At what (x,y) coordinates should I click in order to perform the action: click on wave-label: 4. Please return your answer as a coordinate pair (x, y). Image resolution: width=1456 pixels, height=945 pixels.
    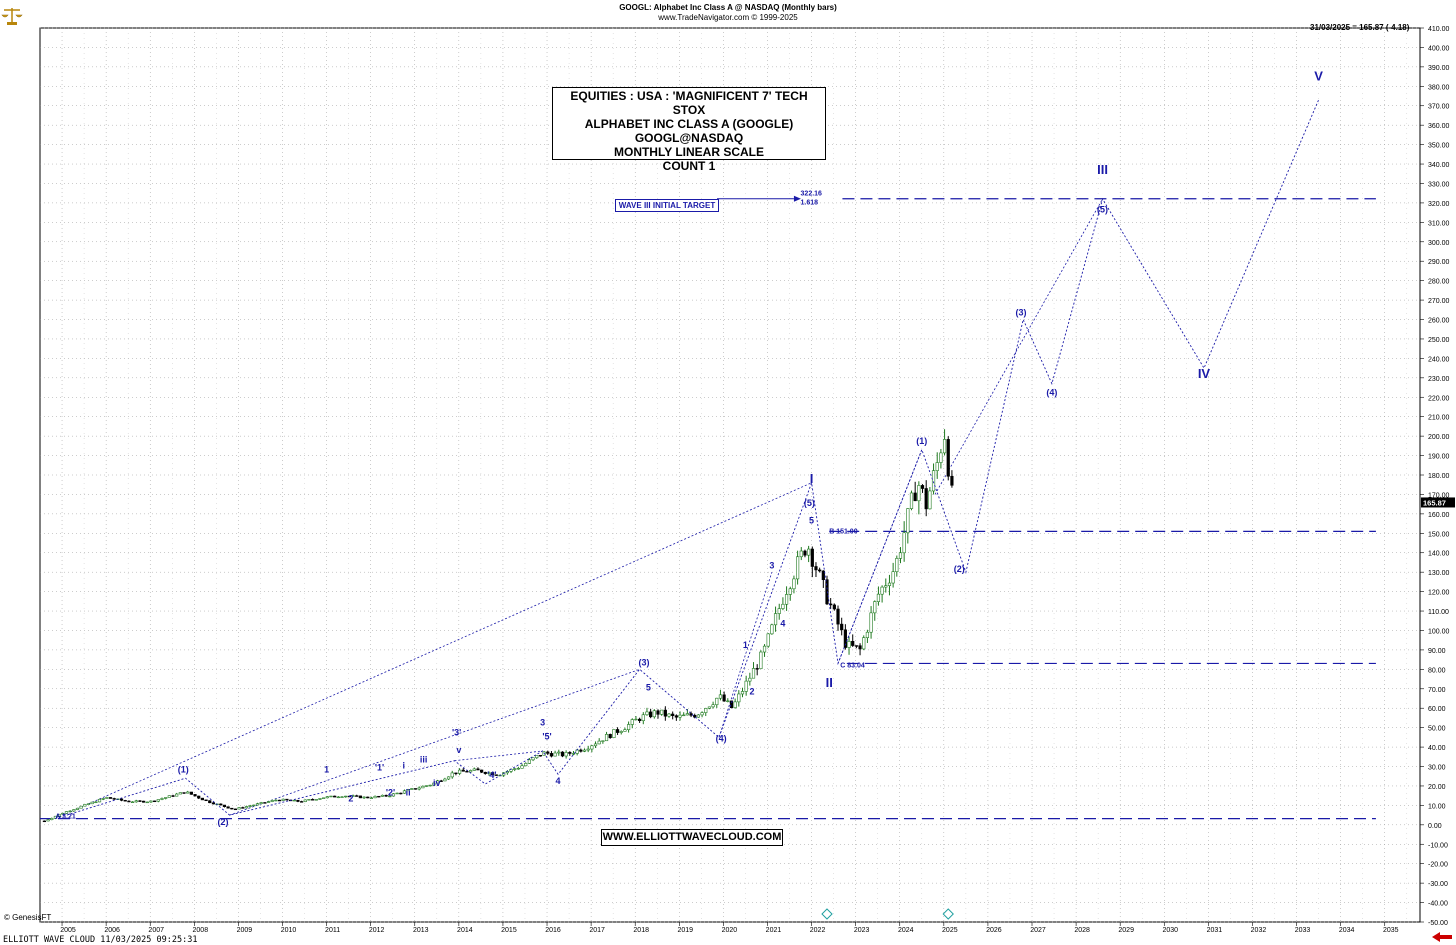
    Looking at the image, I should click on (558, 781).